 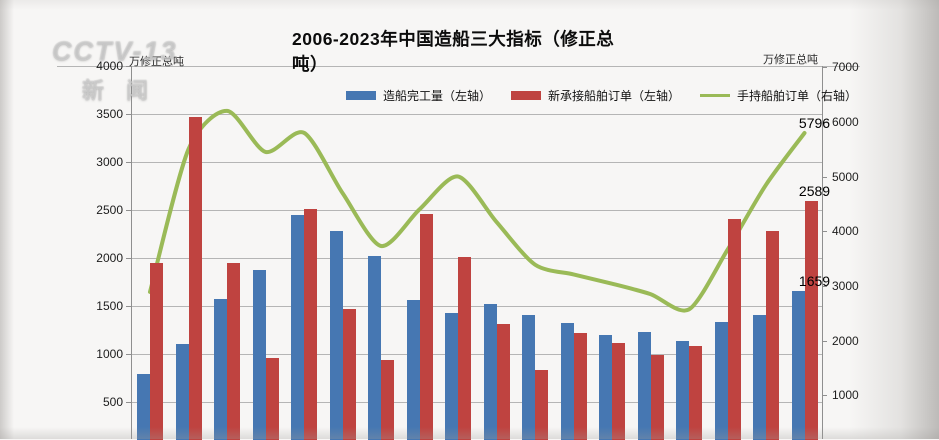 What do you see at coordinates (814, 191) in the screenshot?
I see `data-label-2023-2589: 2589` at bounding box center [814, 191].